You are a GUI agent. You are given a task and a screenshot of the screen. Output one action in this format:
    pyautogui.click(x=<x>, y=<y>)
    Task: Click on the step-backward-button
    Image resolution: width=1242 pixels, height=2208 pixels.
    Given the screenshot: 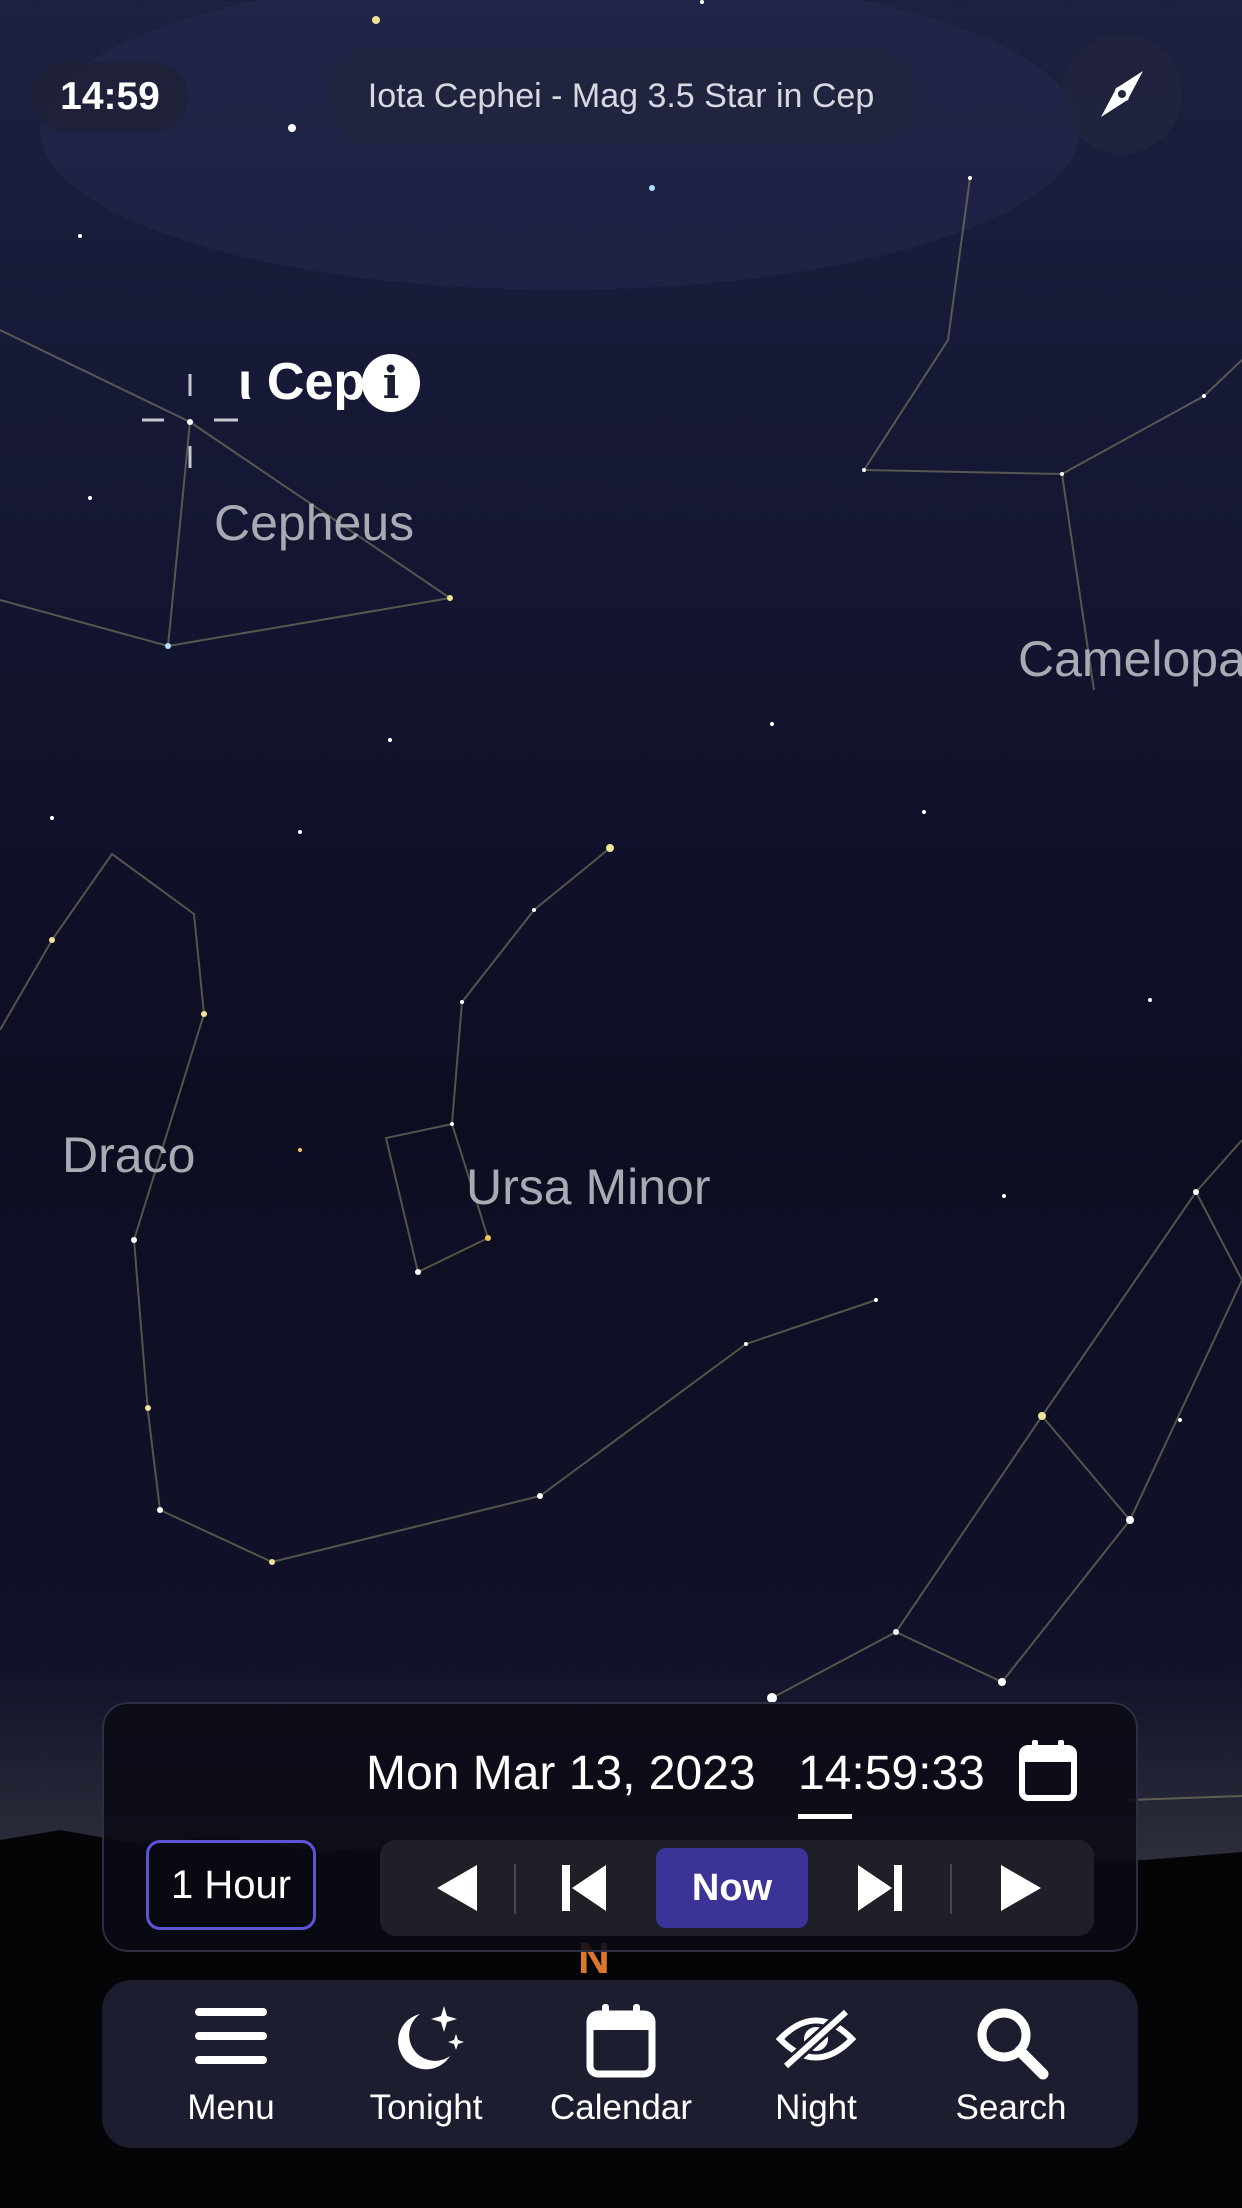 What is the action you would take?
    pyautogui.click(x=585, y=1888)
    